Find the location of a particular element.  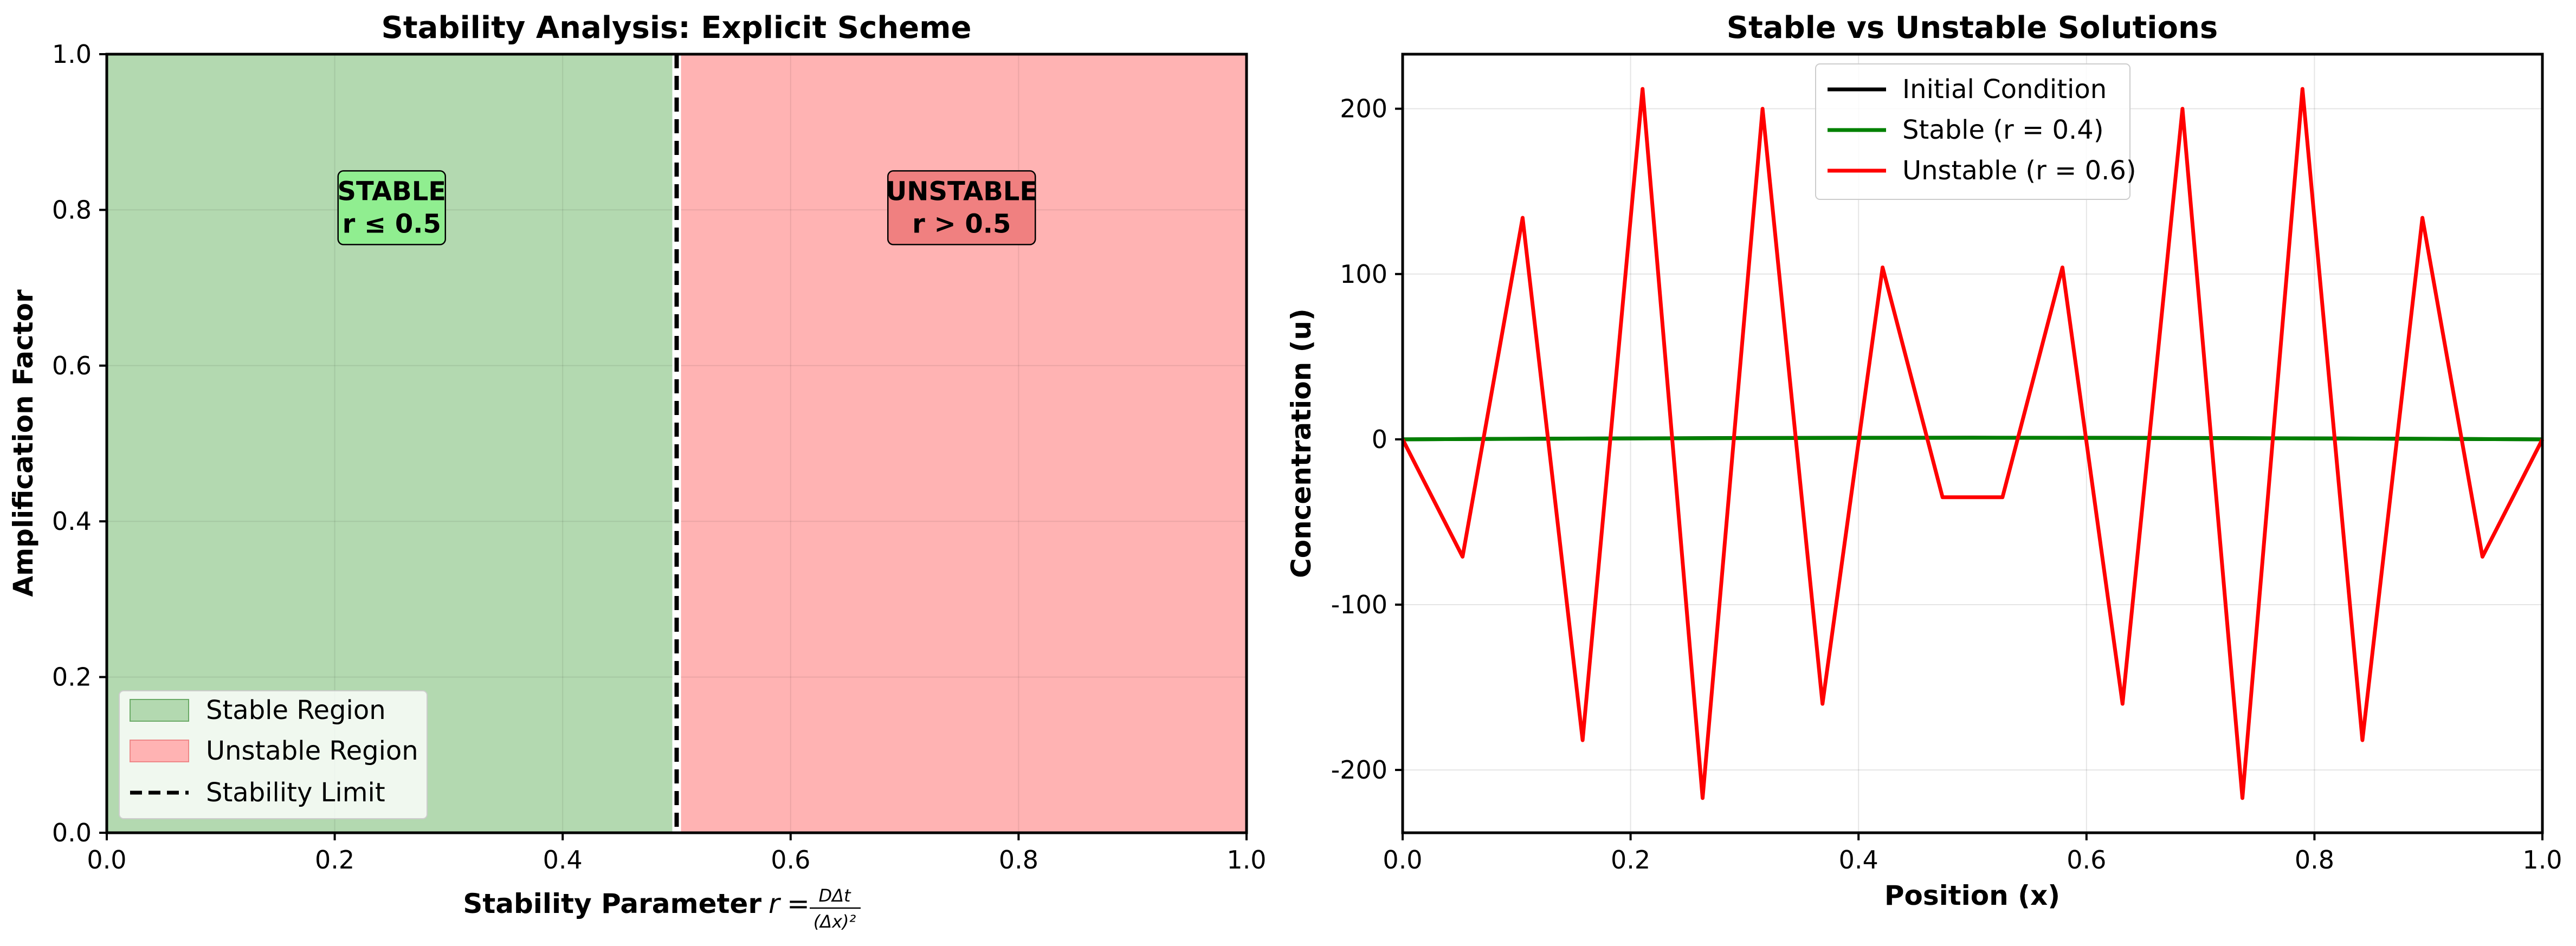

right-legend-frame is located at coordinates (1972, 131).